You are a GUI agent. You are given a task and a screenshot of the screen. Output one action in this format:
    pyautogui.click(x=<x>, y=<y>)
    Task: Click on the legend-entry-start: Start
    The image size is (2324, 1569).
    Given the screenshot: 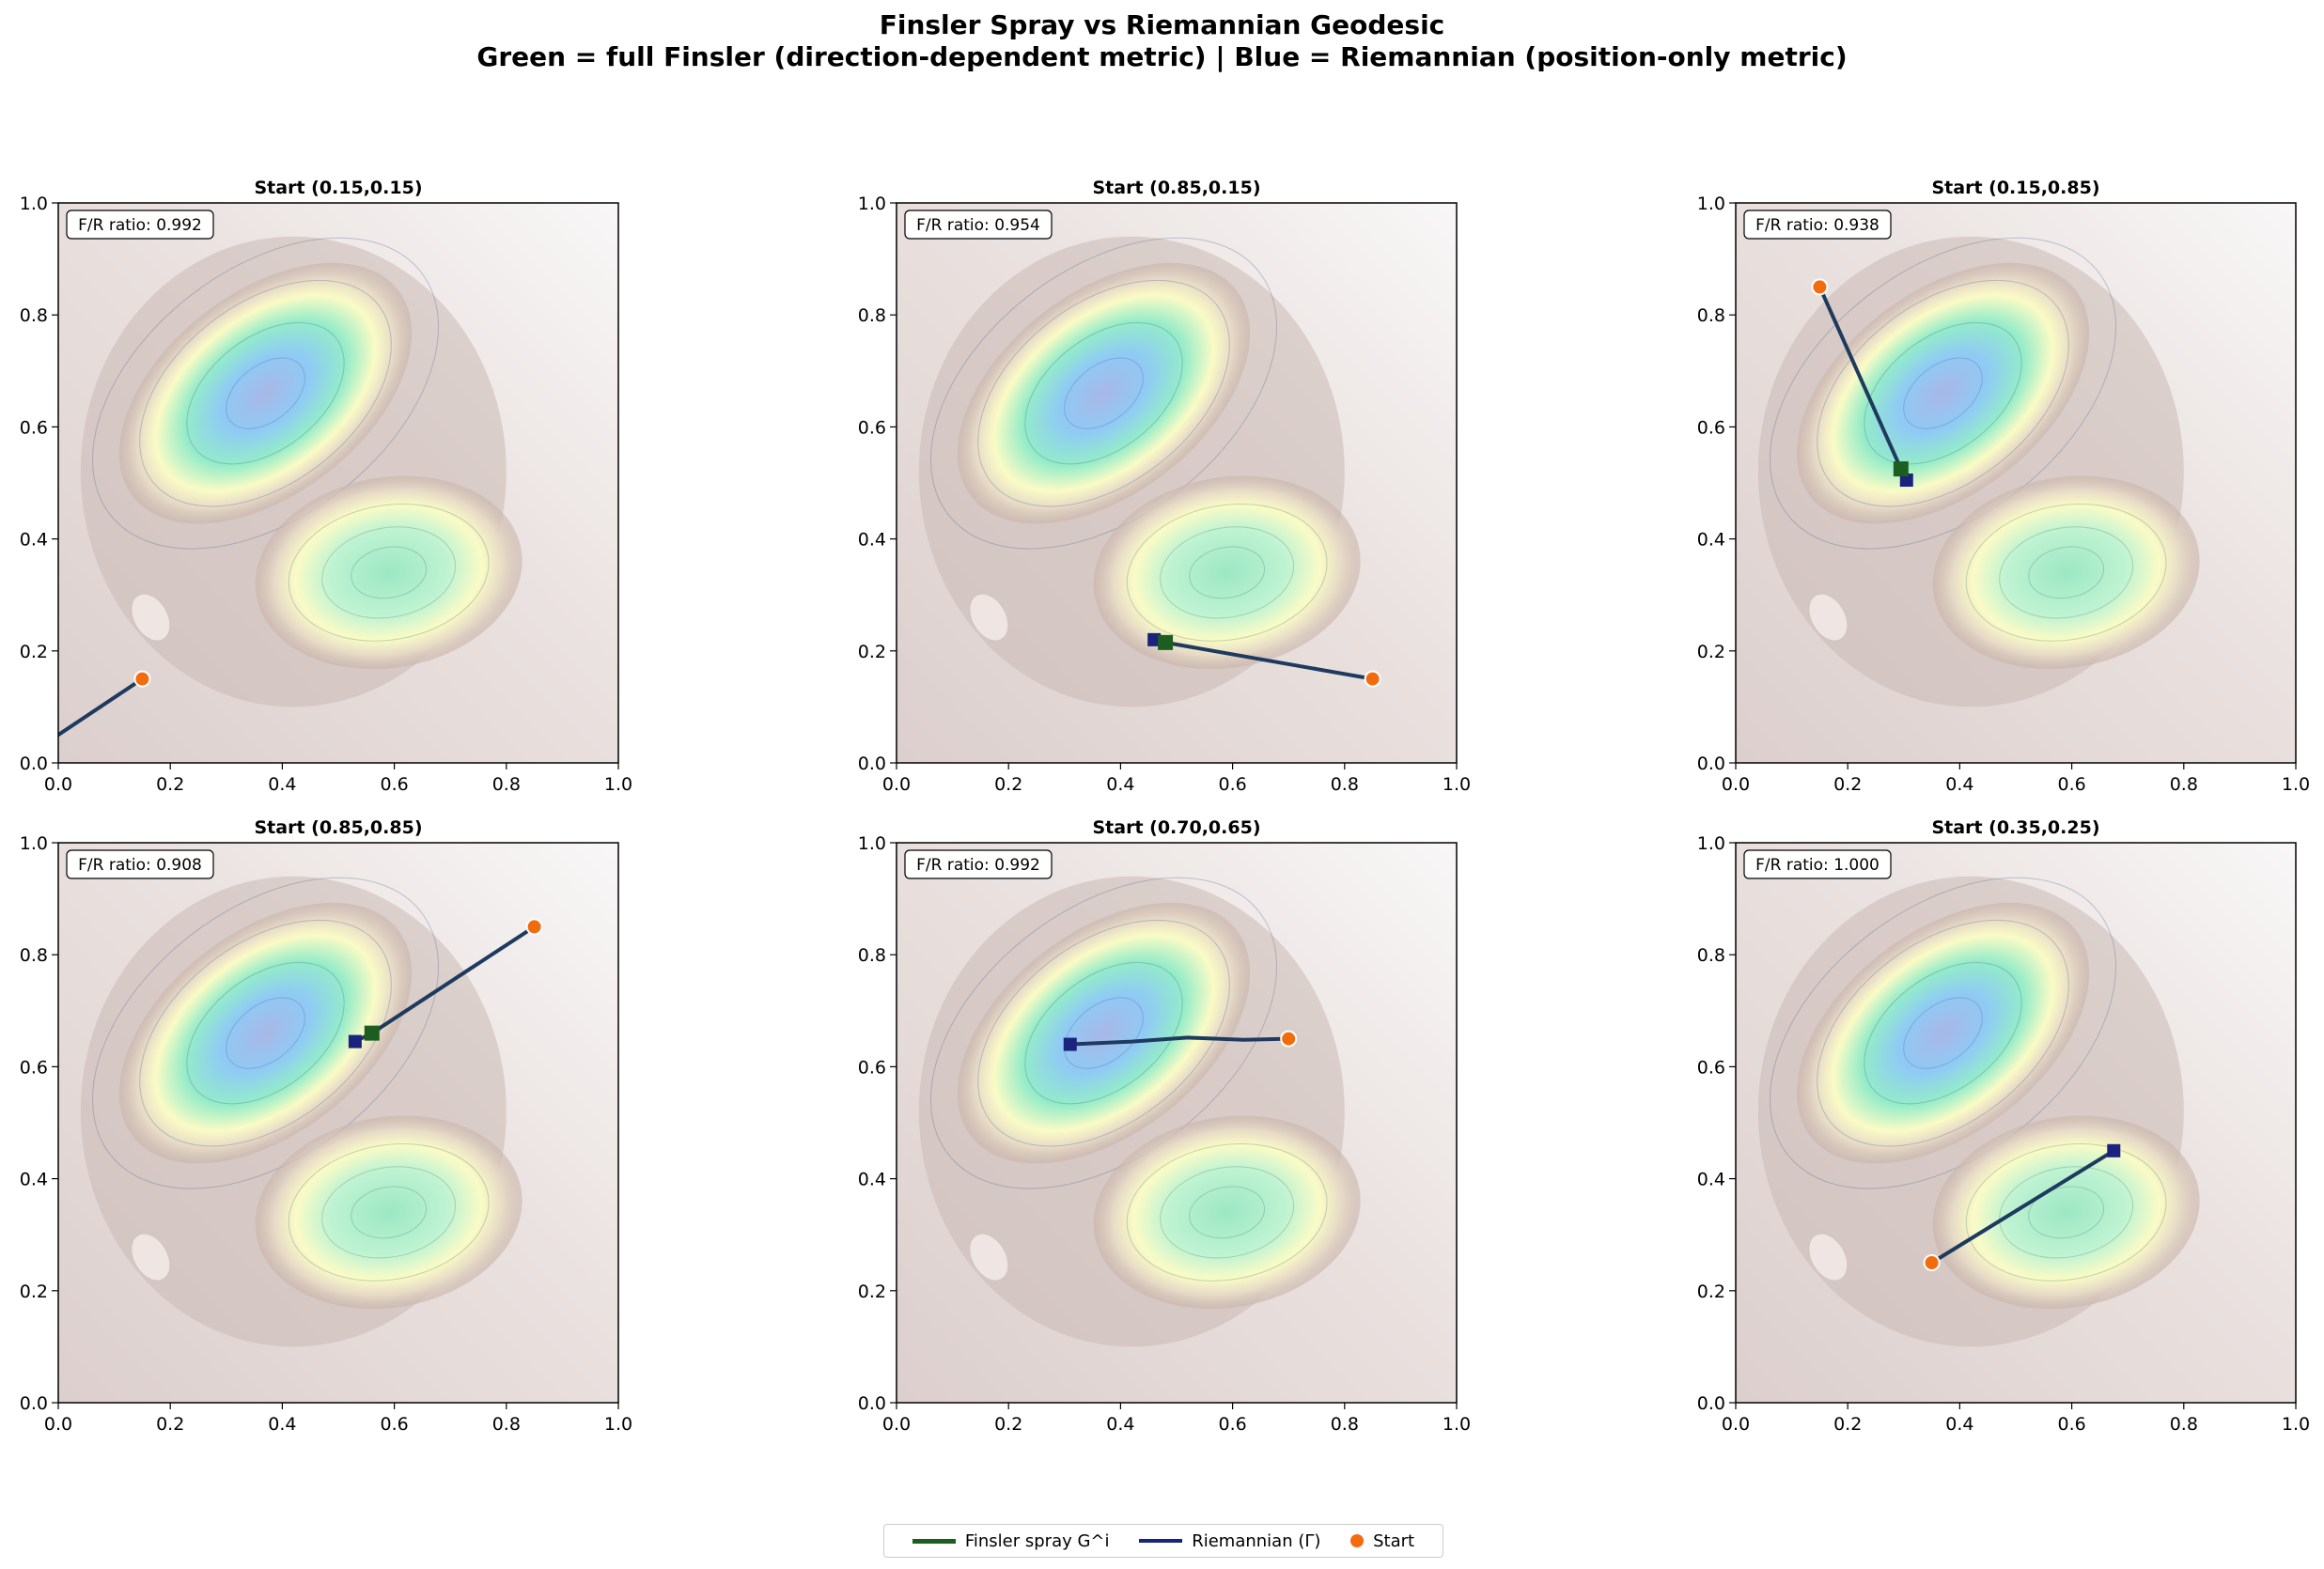 What is the action you would take?
    pyautogui.click(x=1382, y=1541)
    